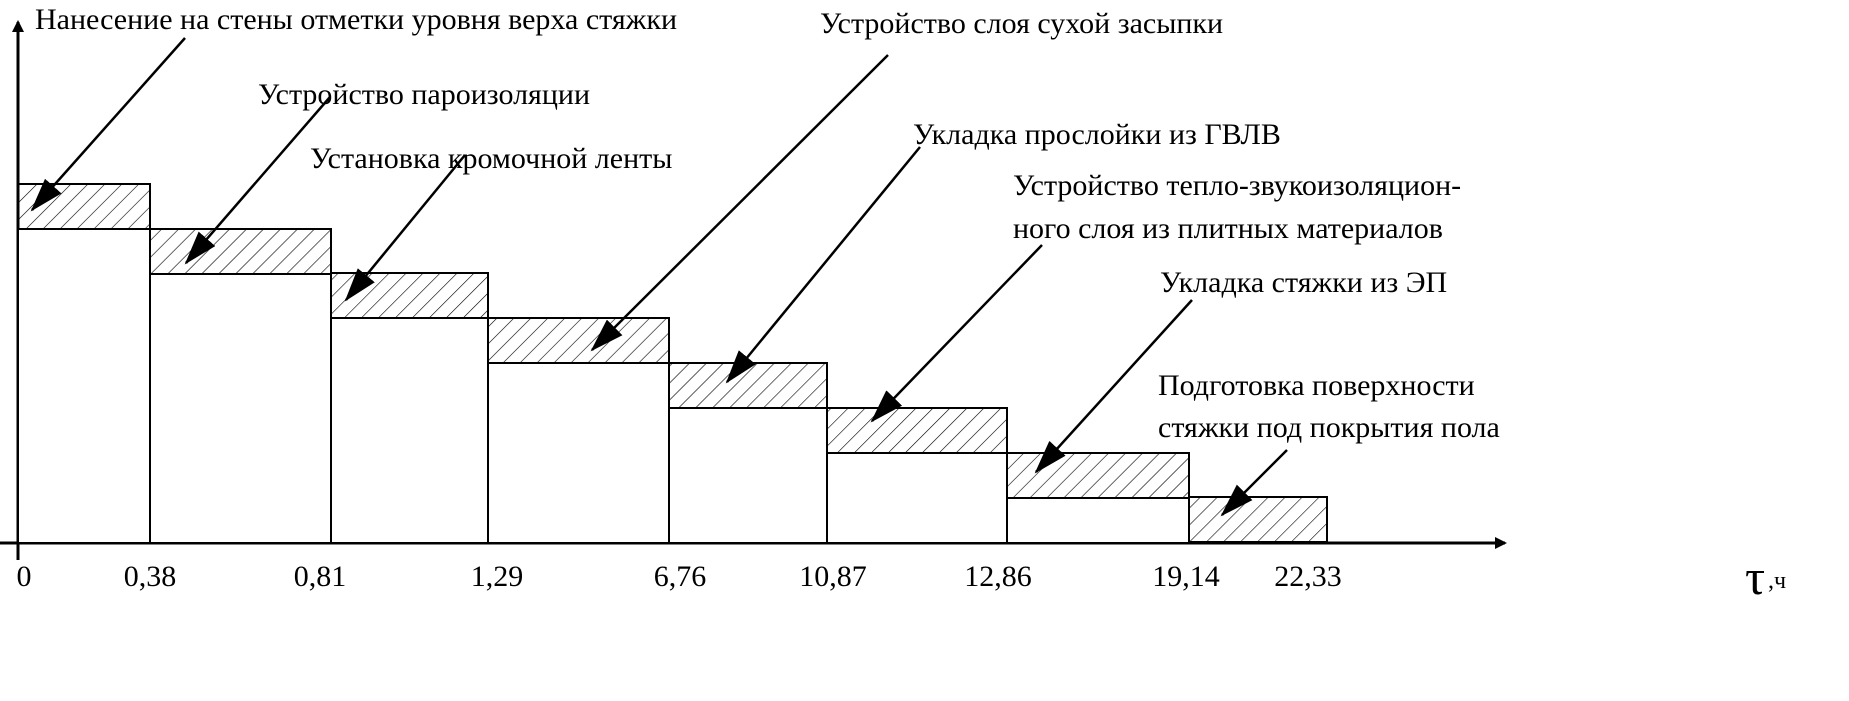 The width and height of the screenshot is (1849, 701). I want to click on x-axis-unit: ,ч, so click(1777, 581).